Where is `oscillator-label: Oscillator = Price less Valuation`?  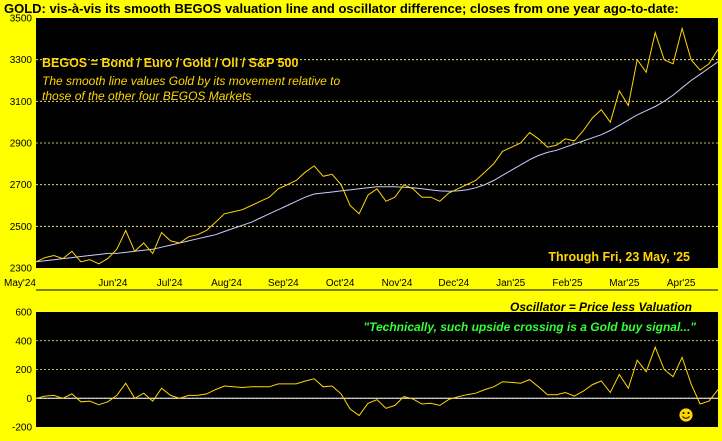 oscillator-label: Oscillator = Price less Valuation is located at coordinates (601, 307).